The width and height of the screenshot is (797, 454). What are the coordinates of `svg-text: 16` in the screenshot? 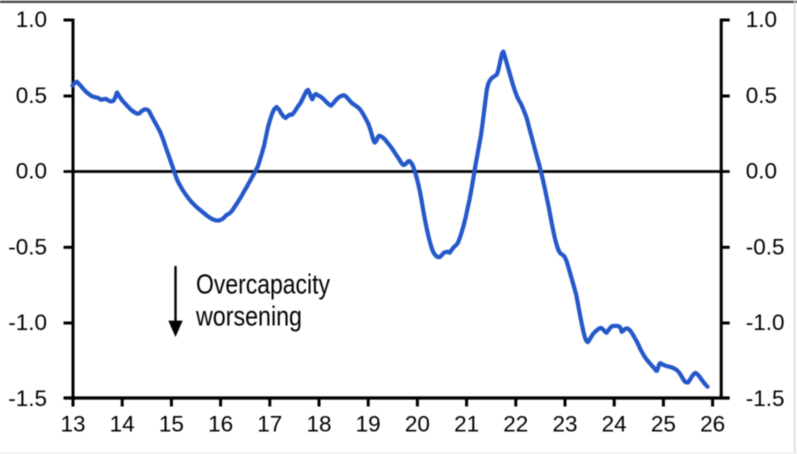 It's located at (220, 424).